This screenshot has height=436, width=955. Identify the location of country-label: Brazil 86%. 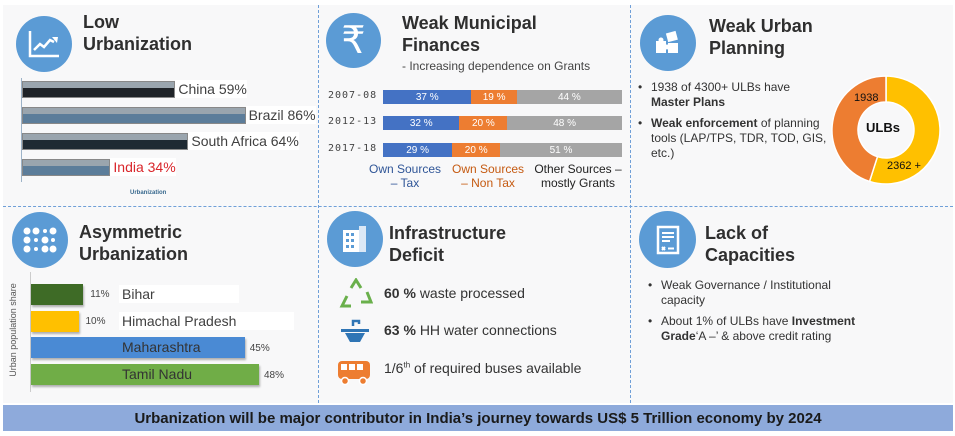
(280, 115).